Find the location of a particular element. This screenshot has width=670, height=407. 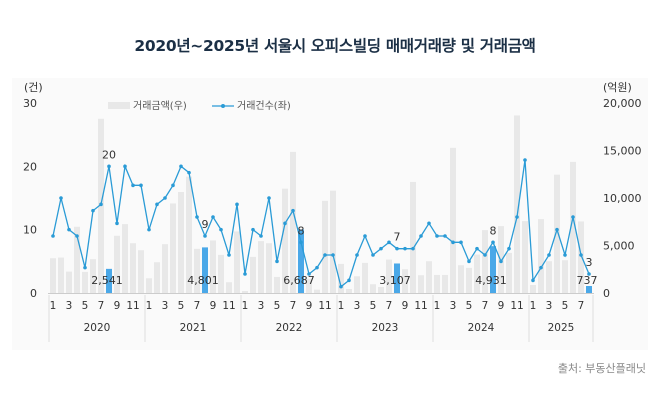

left-axis-tick: 10 is located at coordinates (30, 230).